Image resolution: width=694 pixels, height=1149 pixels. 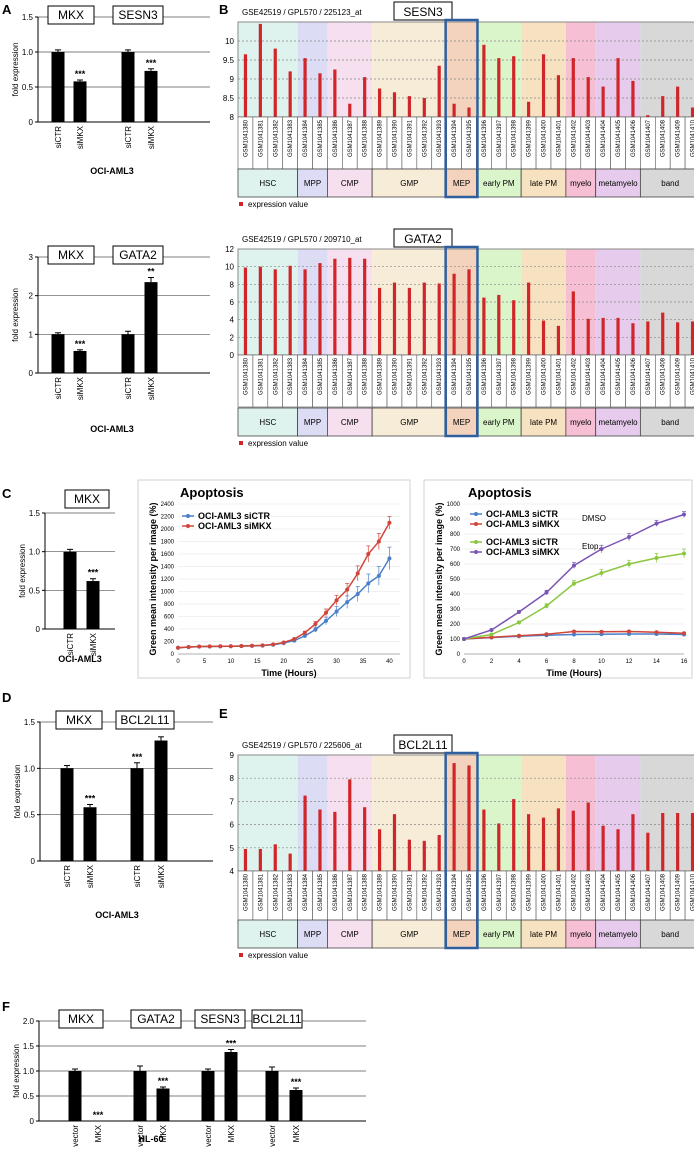 I want to click on category-label: siCTR, so click(x=70, y=644).